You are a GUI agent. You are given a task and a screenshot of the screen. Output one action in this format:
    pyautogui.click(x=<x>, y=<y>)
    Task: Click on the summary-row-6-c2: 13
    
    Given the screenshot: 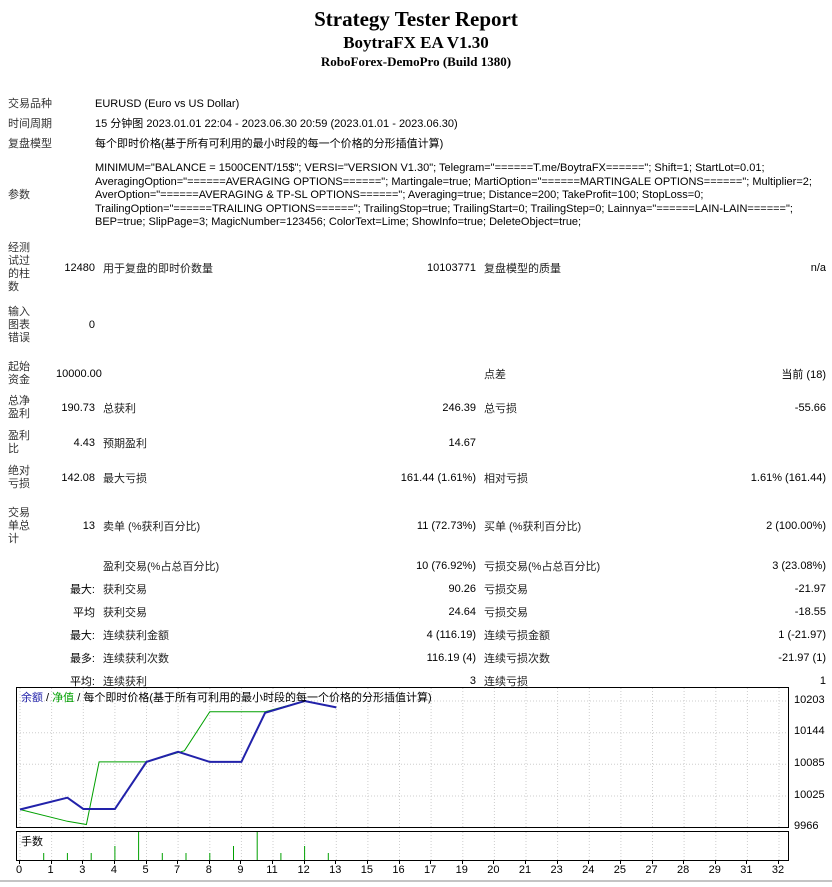 What is the action you would take?
    pyautogui.click(x=88, y=526)
    